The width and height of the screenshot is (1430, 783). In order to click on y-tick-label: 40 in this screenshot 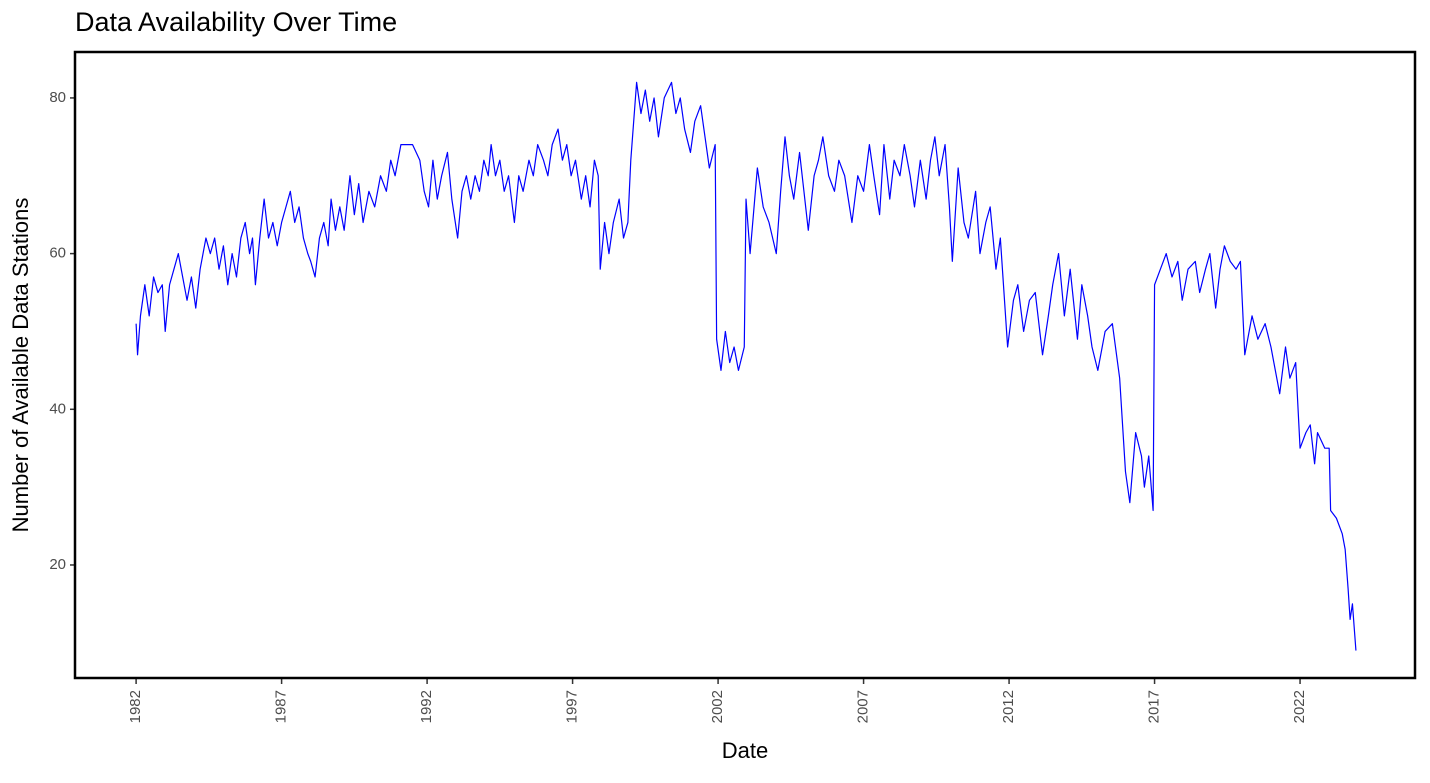, I will do `click(57, 408)`.